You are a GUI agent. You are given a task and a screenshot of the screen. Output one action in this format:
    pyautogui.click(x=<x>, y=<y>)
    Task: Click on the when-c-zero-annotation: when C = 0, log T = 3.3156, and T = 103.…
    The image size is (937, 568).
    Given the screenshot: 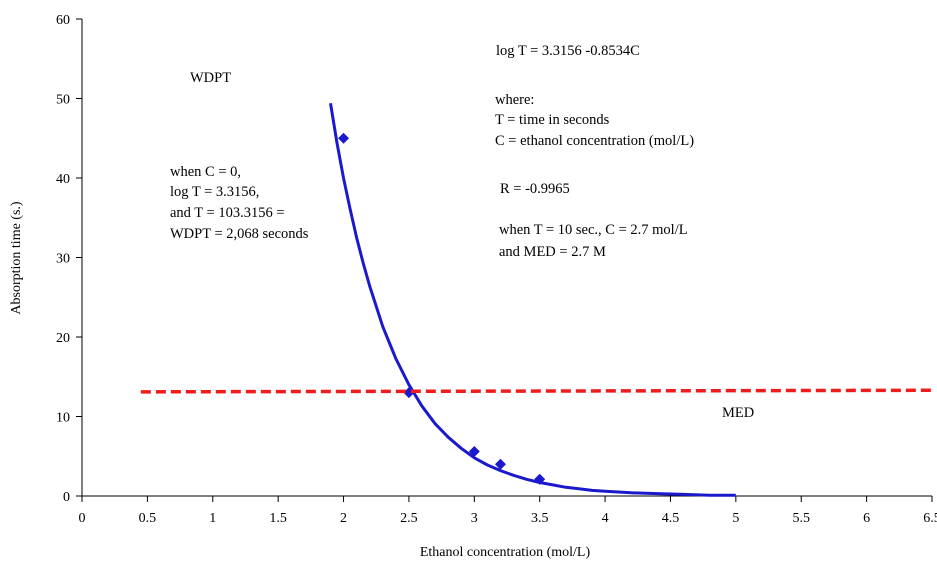 What is the action you would take?
    pyautogui.click(x=239, y=203)
    